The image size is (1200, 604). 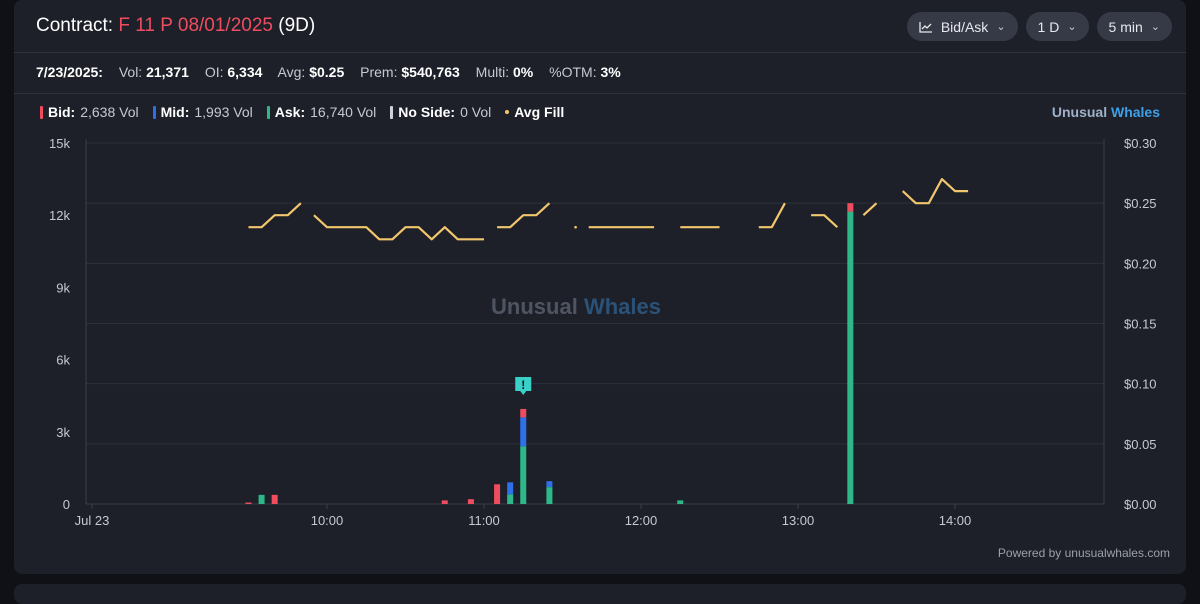 I want to click on legend-ask: Ask: 16,740 Vol, so click(x=321, y=112).